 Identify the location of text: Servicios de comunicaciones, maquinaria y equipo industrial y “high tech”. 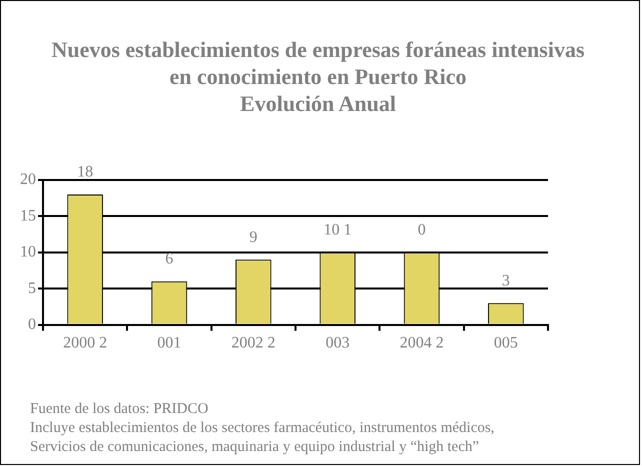
(255, 447).